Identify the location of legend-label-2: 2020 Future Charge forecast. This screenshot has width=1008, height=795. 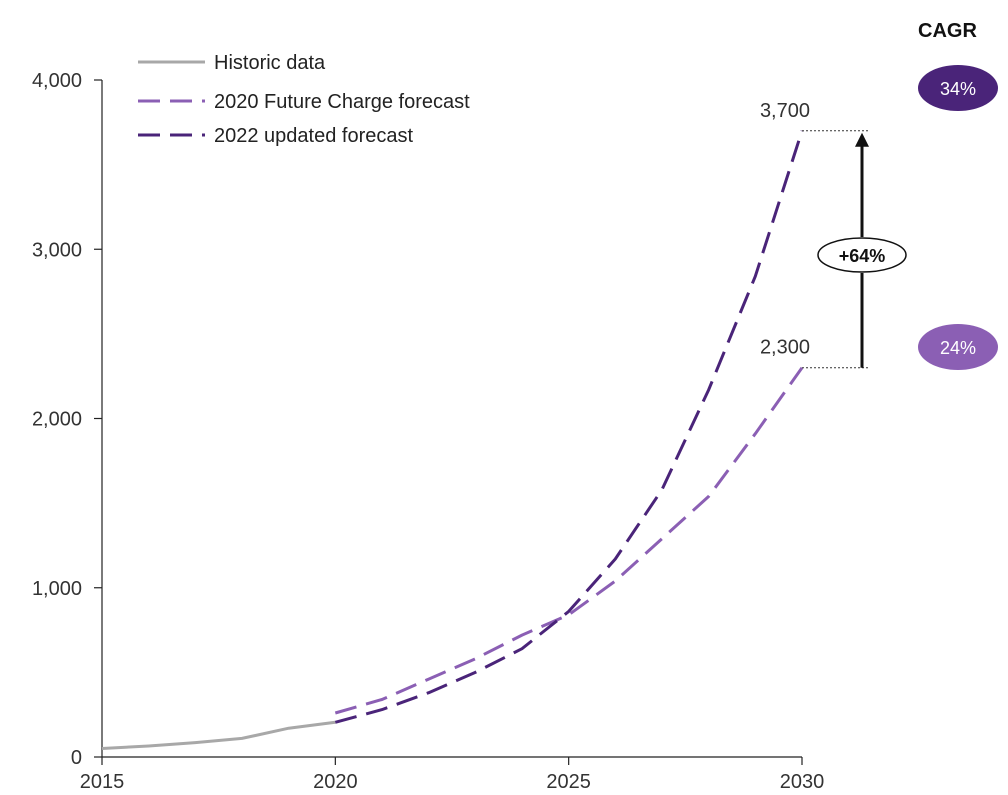
(342, 102).